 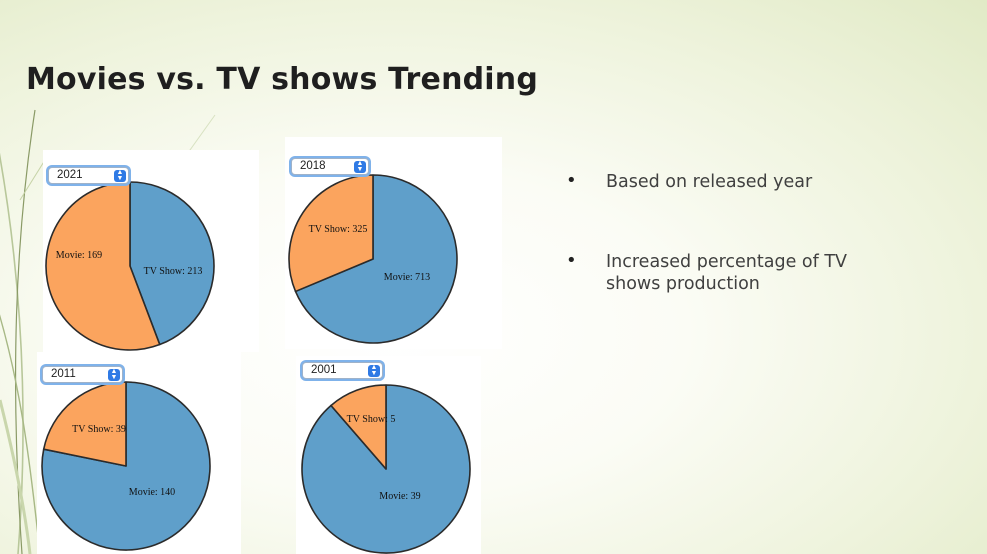 I want to click on year-select-2021: 2021 ▲ ▼, so click(x=88, y=175).